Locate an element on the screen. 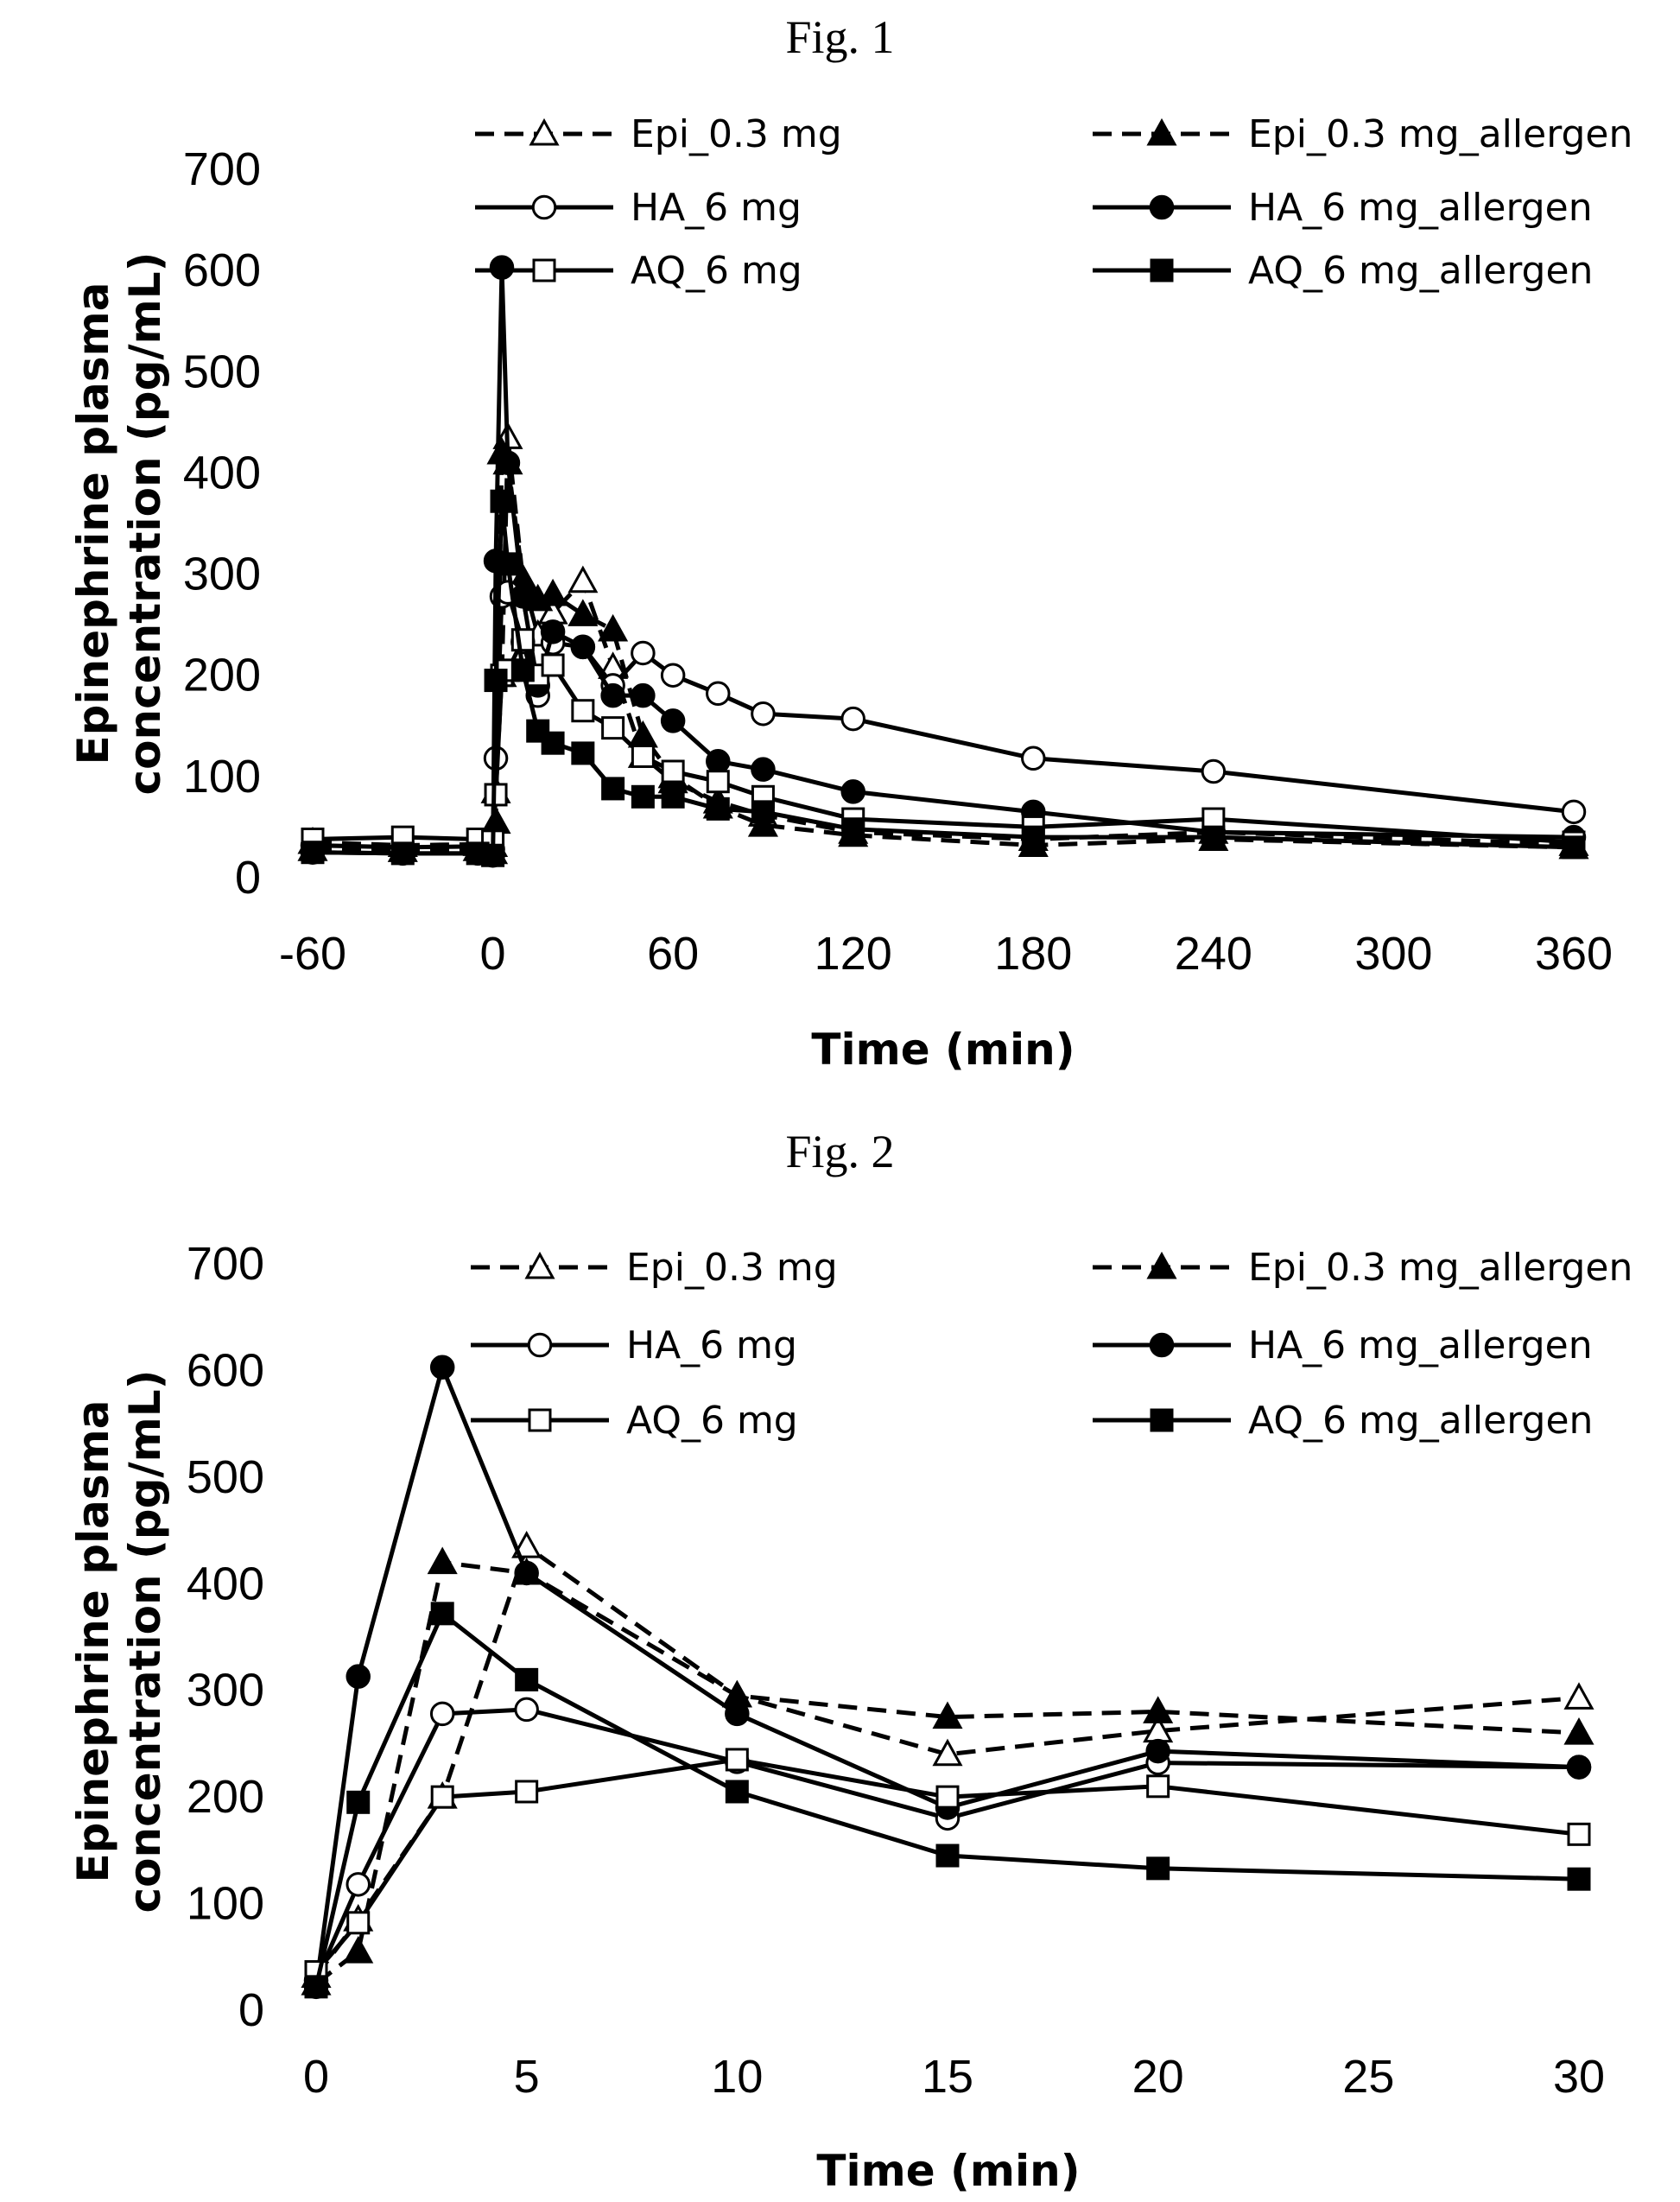 This screenshot has width=1680, height=2202. figure-1-title: Fig. 1 is located at coordinates (840, 37).